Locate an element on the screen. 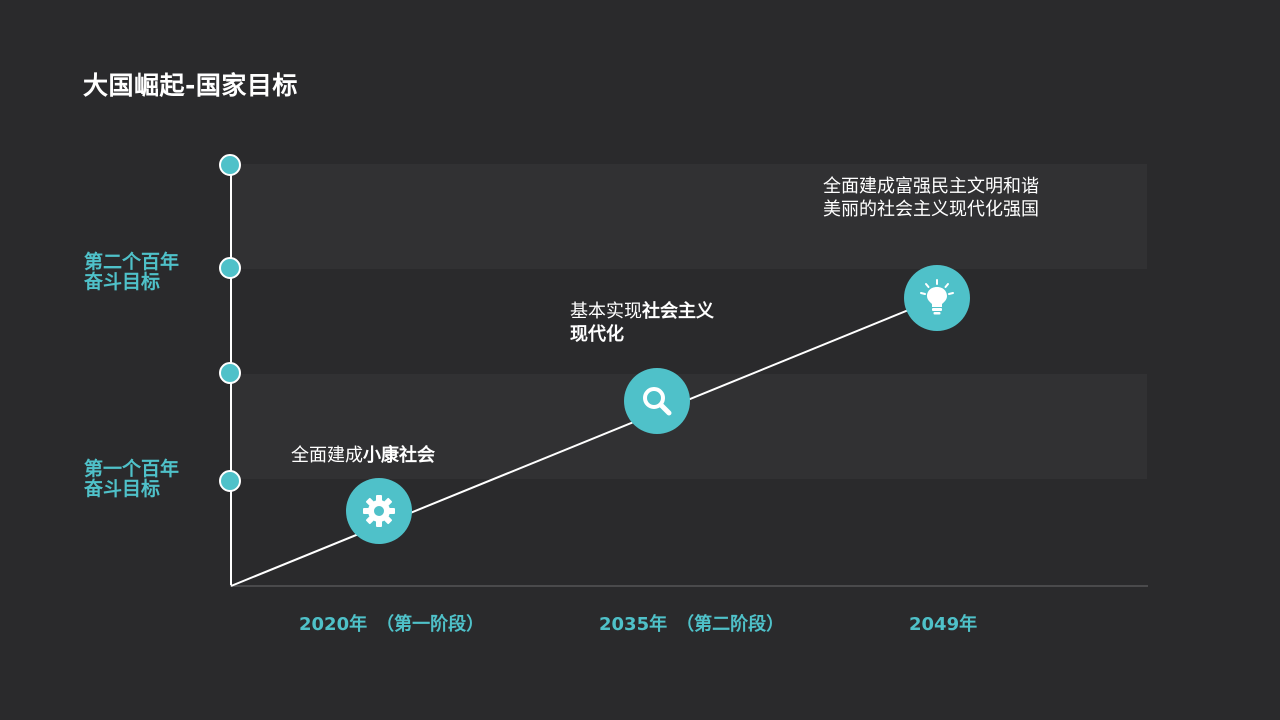 This screenshot has height=720, width=1280. milestone-2020-text-plain: 全面建成 is located at coordinates (327, 455).